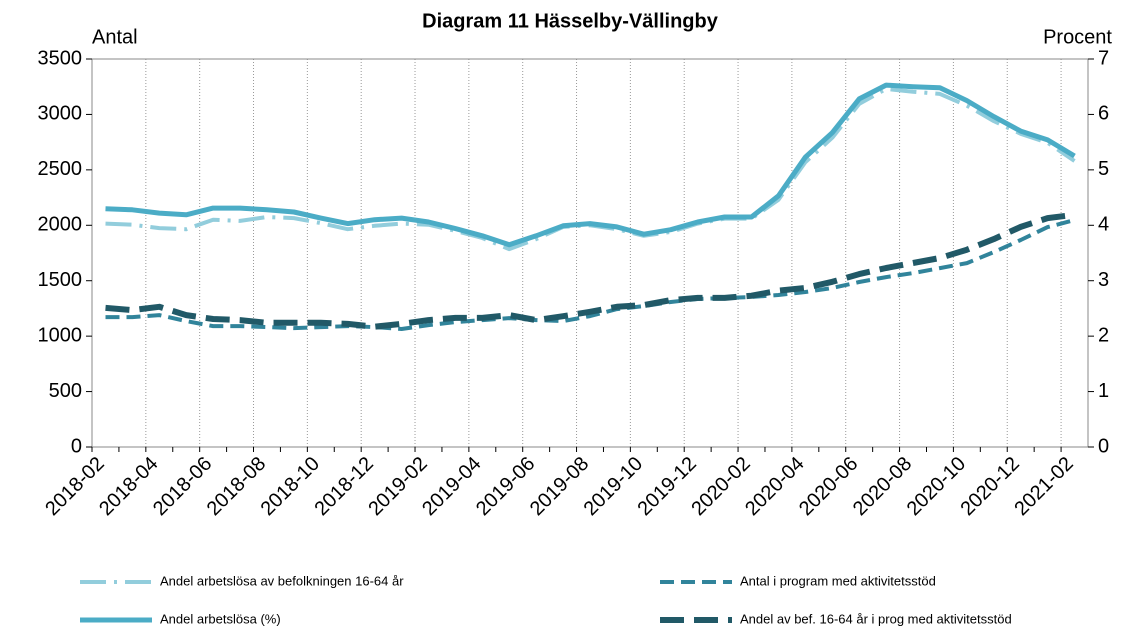 Image resolution: width=1131 pixels, height=635 pixels. Describe the element at coordinates (570, 21) in the screenshot. I see `chart-title: Diagram 11 Hässelby-Vällingby` at that location.